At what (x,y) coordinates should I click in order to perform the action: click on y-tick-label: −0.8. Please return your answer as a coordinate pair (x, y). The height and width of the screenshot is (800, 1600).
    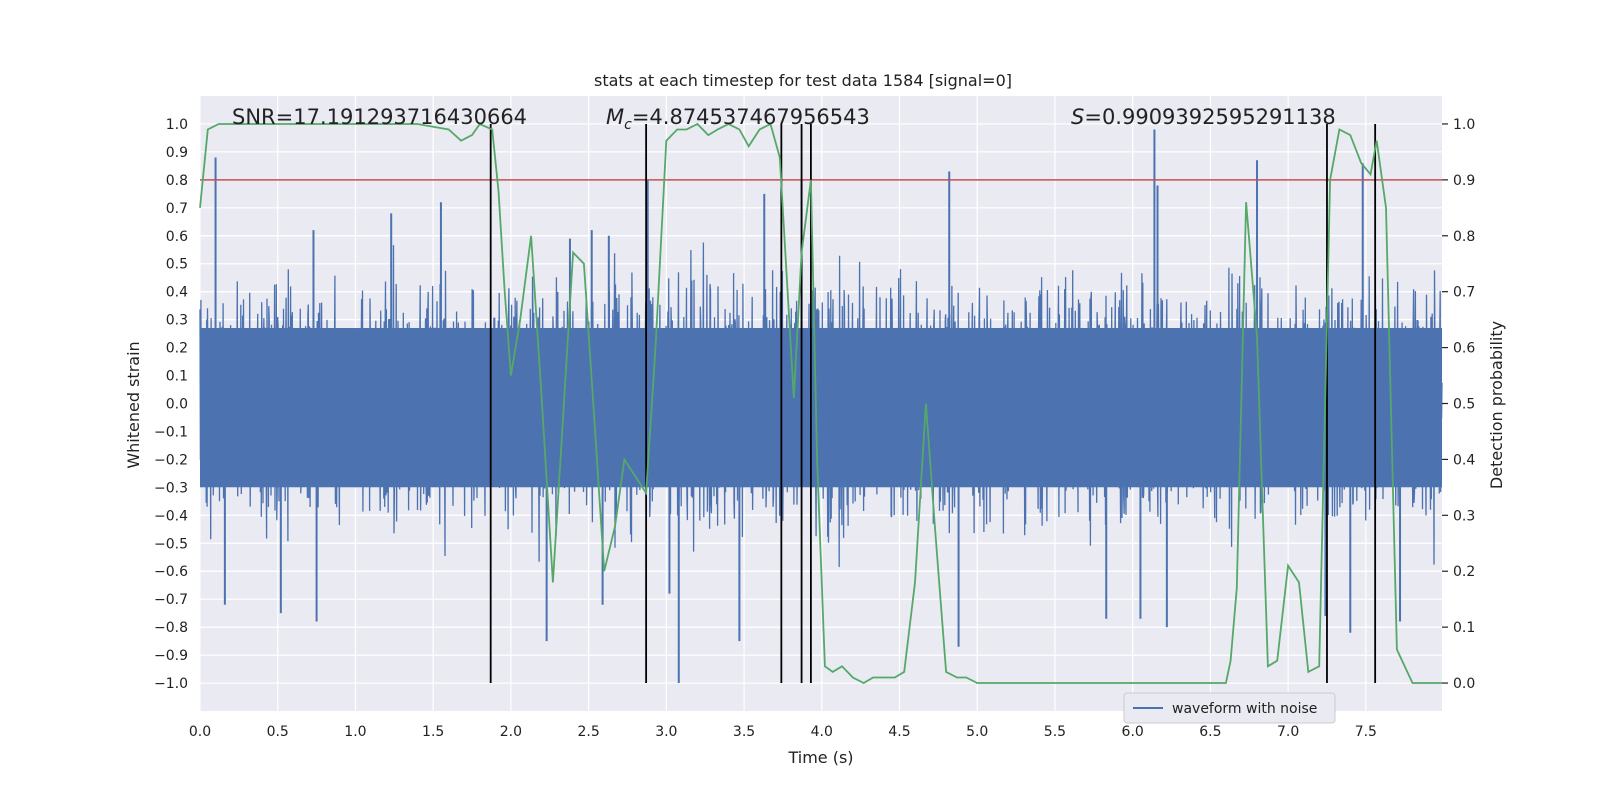
    Looking at the image, I should click on (171, 628).